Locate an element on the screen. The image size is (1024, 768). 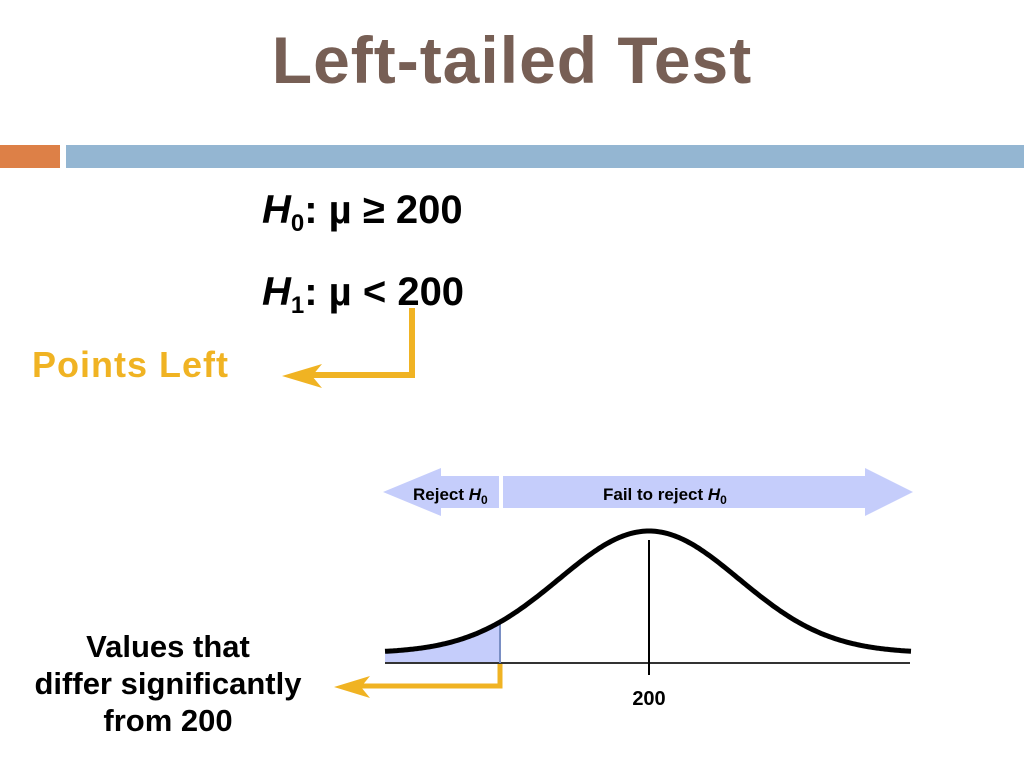
h0-relation: : µ ≥ 200 is located at coordinates (383, 210).